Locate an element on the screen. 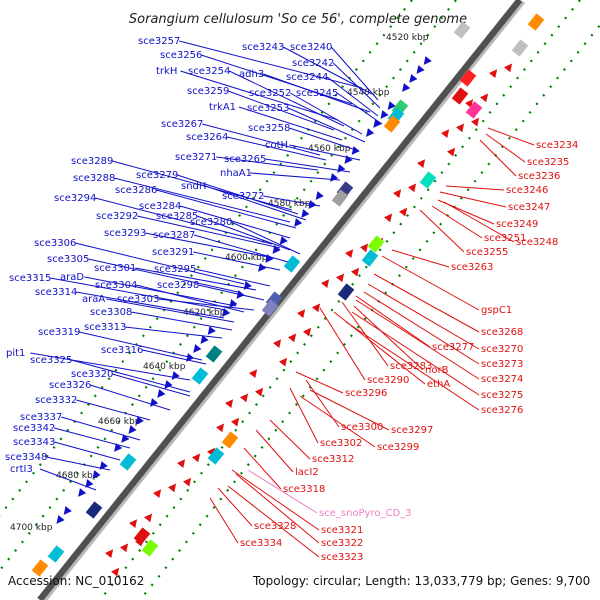 Image resolution: width=600 pixels, height=600 pixels. reverse-gene-label: sce3322 is located at coordinates (342, 543).